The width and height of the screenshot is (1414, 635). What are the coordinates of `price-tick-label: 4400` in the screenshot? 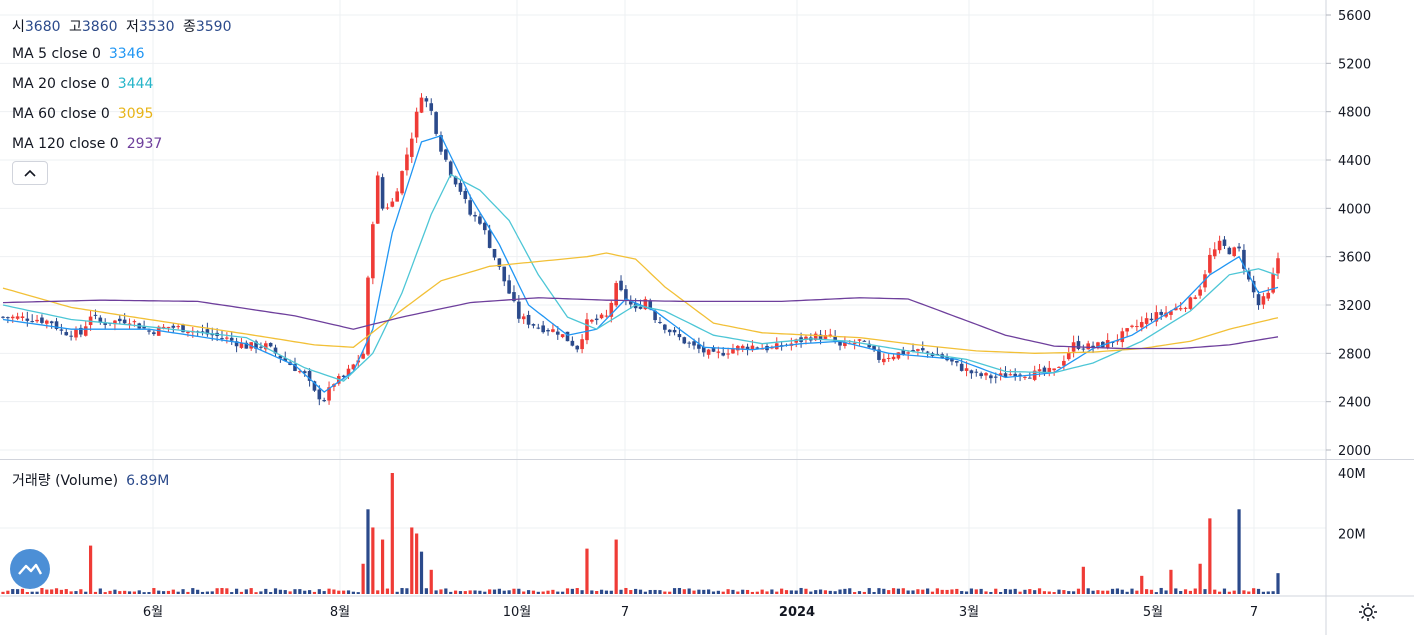 It's located at (1354, 161).